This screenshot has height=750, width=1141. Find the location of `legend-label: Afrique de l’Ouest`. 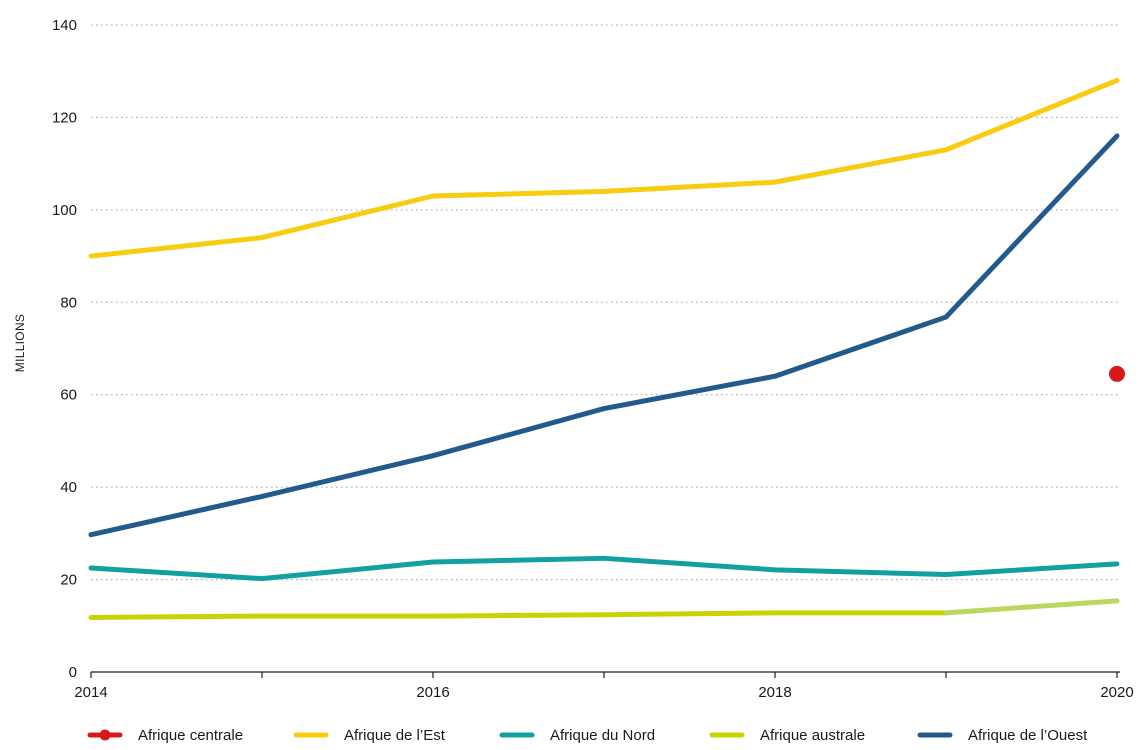

legend-label: Afrique de l’Ouest is located at coordinates (1028, 735).